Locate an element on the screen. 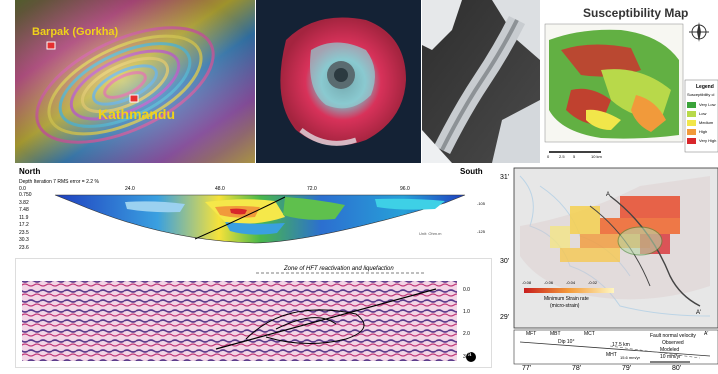 This screenshot has width=718, height=374. depth-tick: 11.9 is located at coordinates (24, 217).